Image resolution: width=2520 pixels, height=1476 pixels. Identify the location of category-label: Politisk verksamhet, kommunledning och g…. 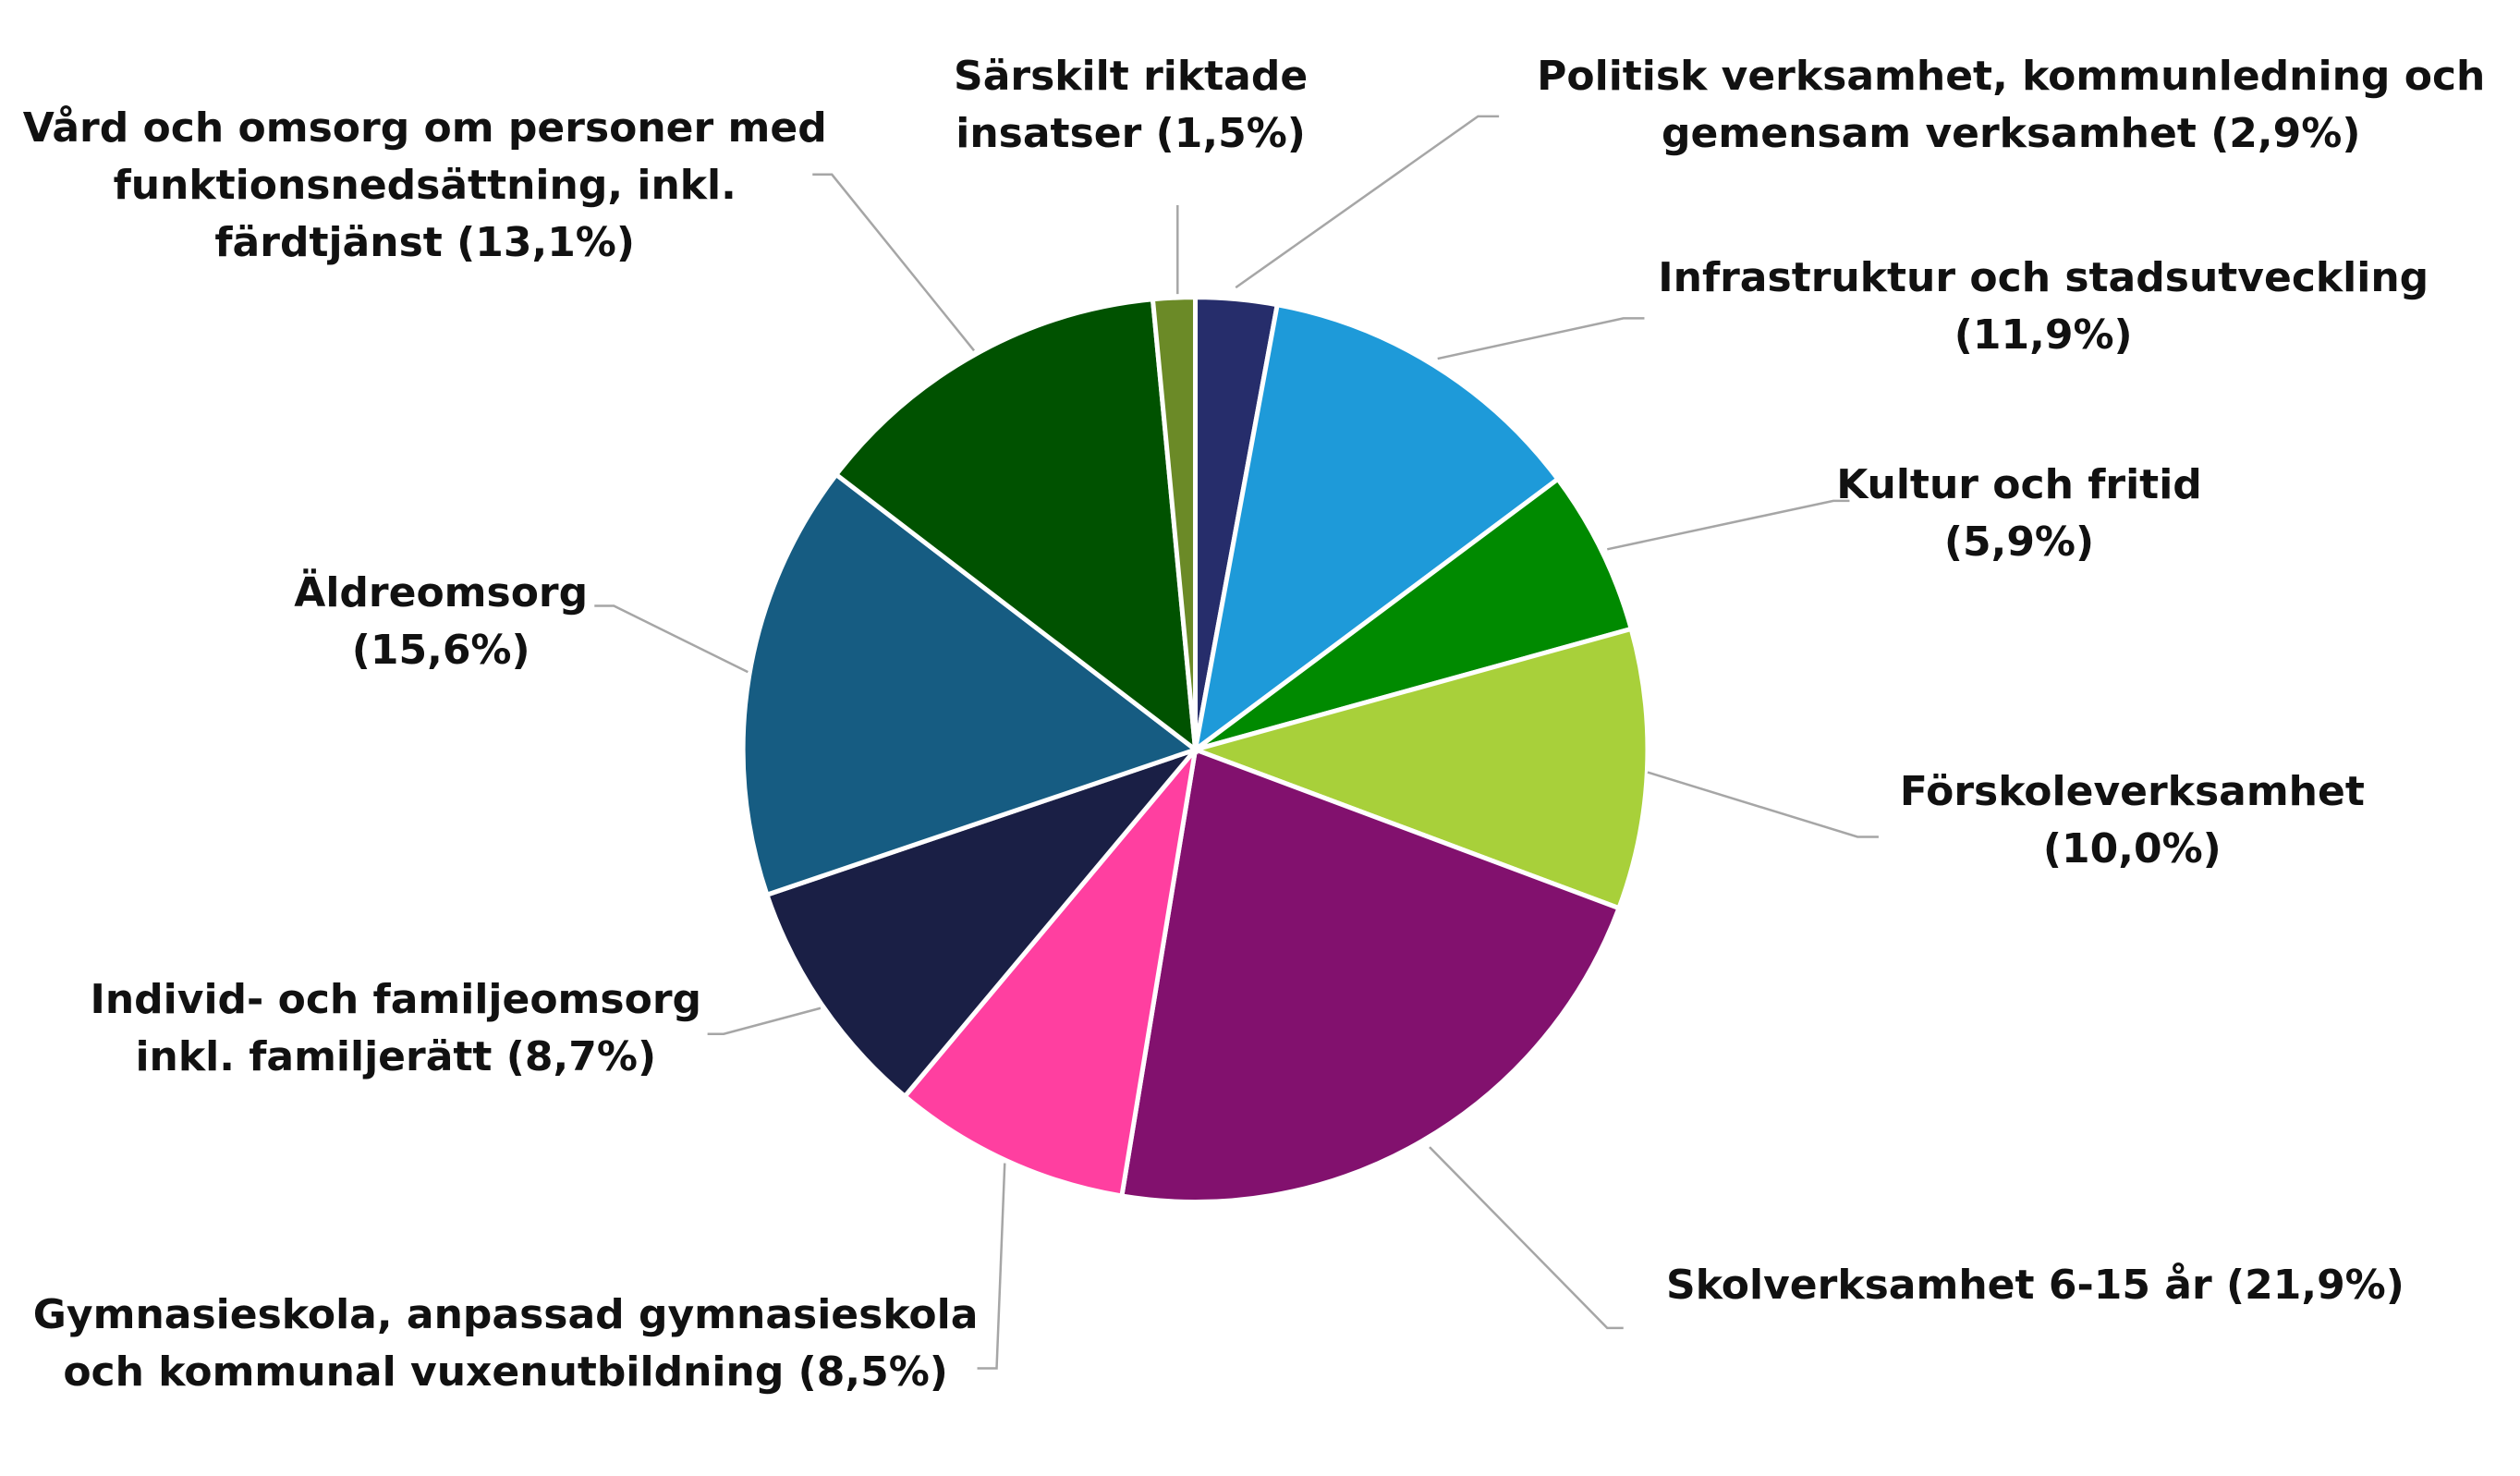
(2011, 104).